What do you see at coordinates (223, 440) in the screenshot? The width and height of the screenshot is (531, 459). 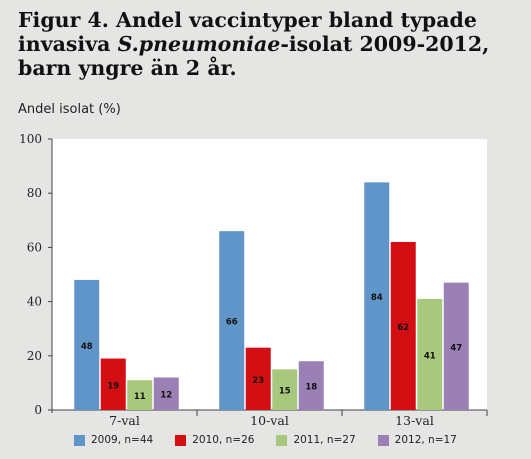 I see `legend-label: 2010, n=26` at bounding box center [223, 440].